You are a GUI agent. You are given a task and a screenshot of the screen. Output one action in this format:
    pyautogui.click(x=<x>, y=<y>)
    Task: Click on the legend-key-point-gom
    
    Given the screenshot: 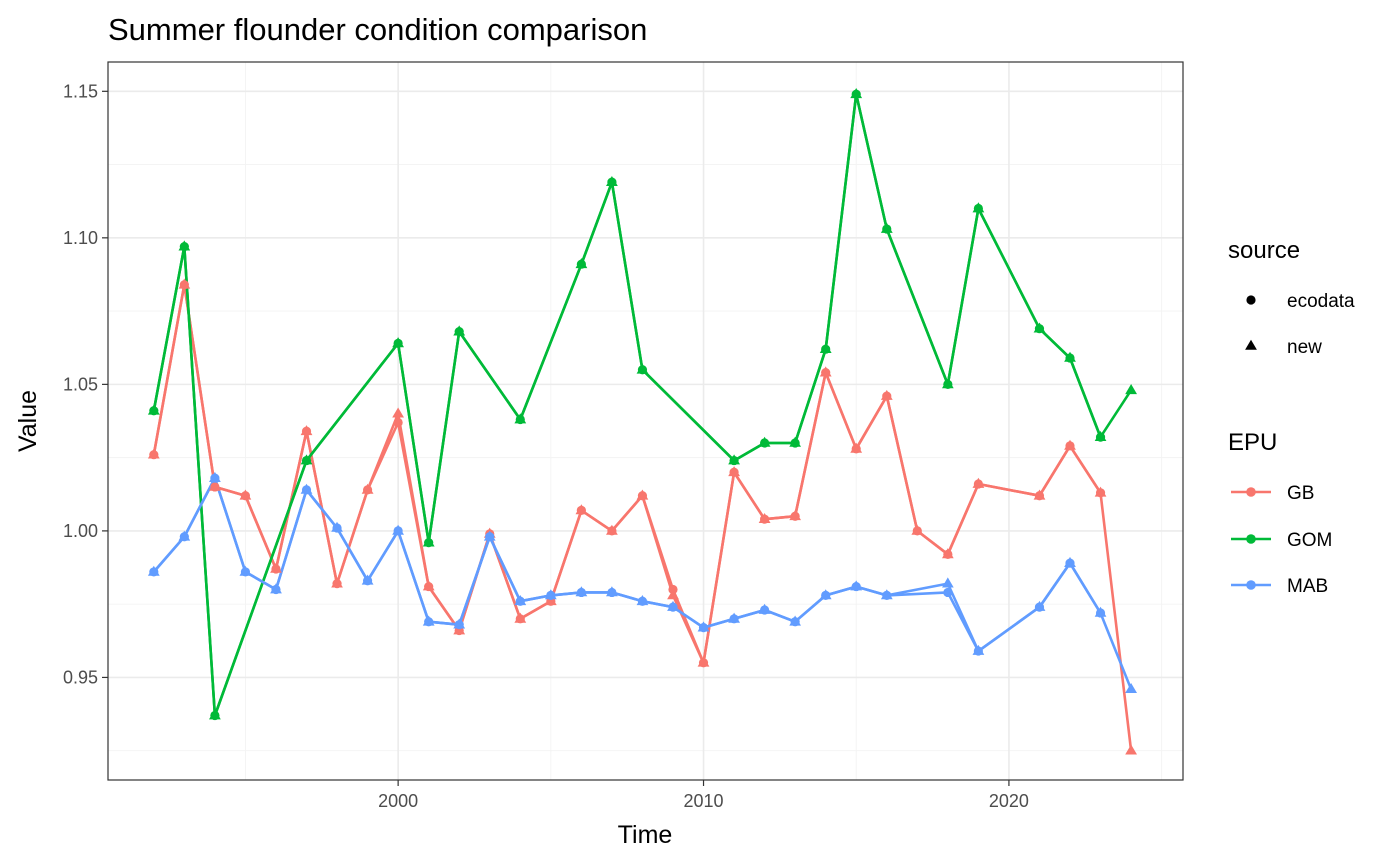 What is the action you would take?
    pyautogui.click(x=1251, y=539)
    